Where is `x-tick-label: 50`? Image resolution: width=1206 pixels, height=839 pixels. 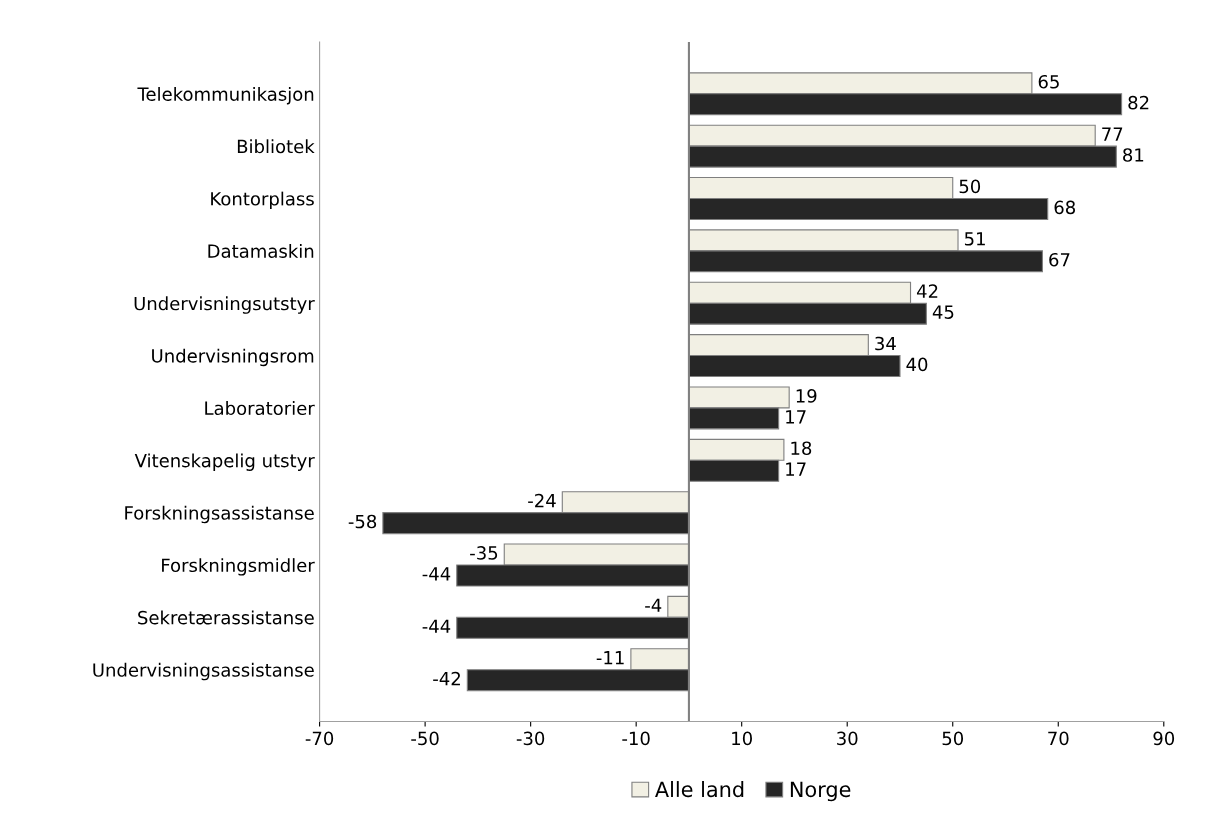 x-tick-label: 50 is located at coordinates (953, 738).